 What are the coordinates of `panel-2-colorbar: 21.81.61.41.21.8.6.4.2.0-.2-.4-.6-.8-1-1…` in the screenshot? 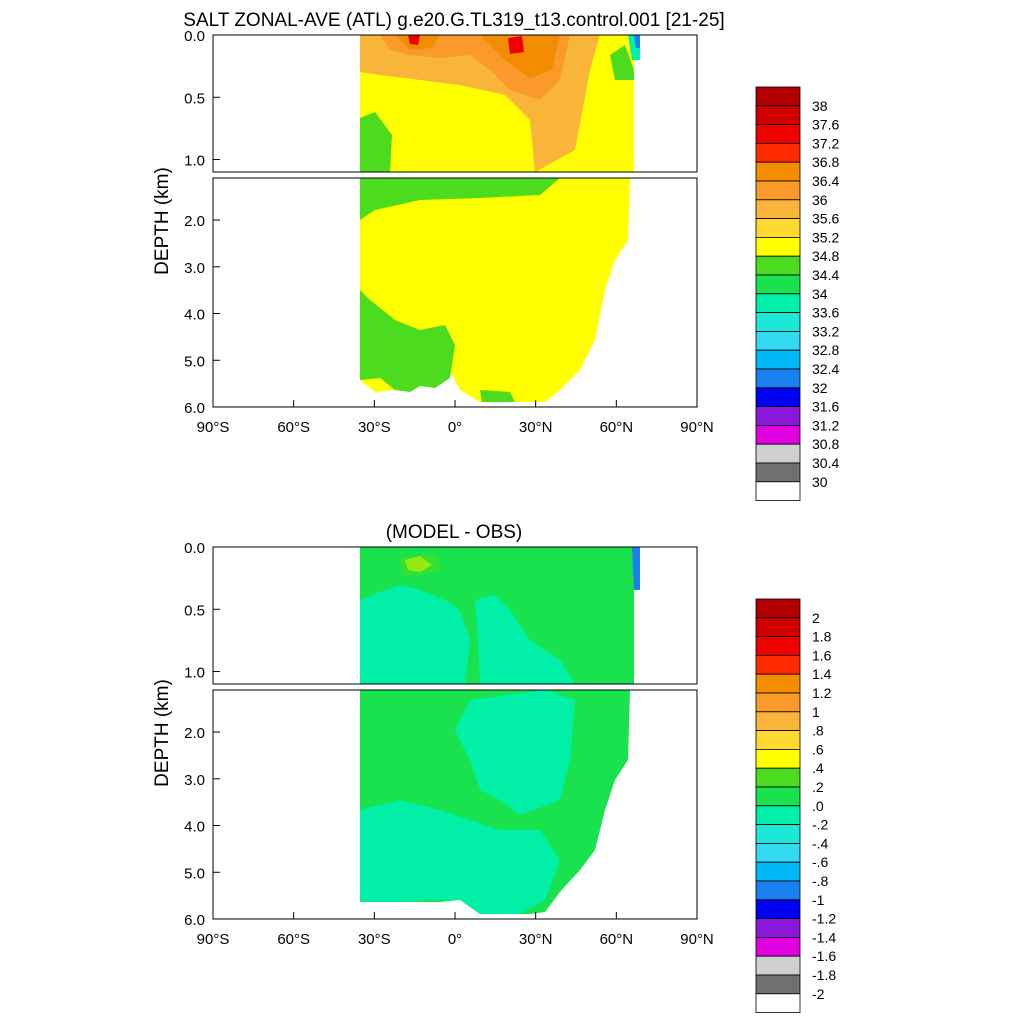 It's located at (795, 805).